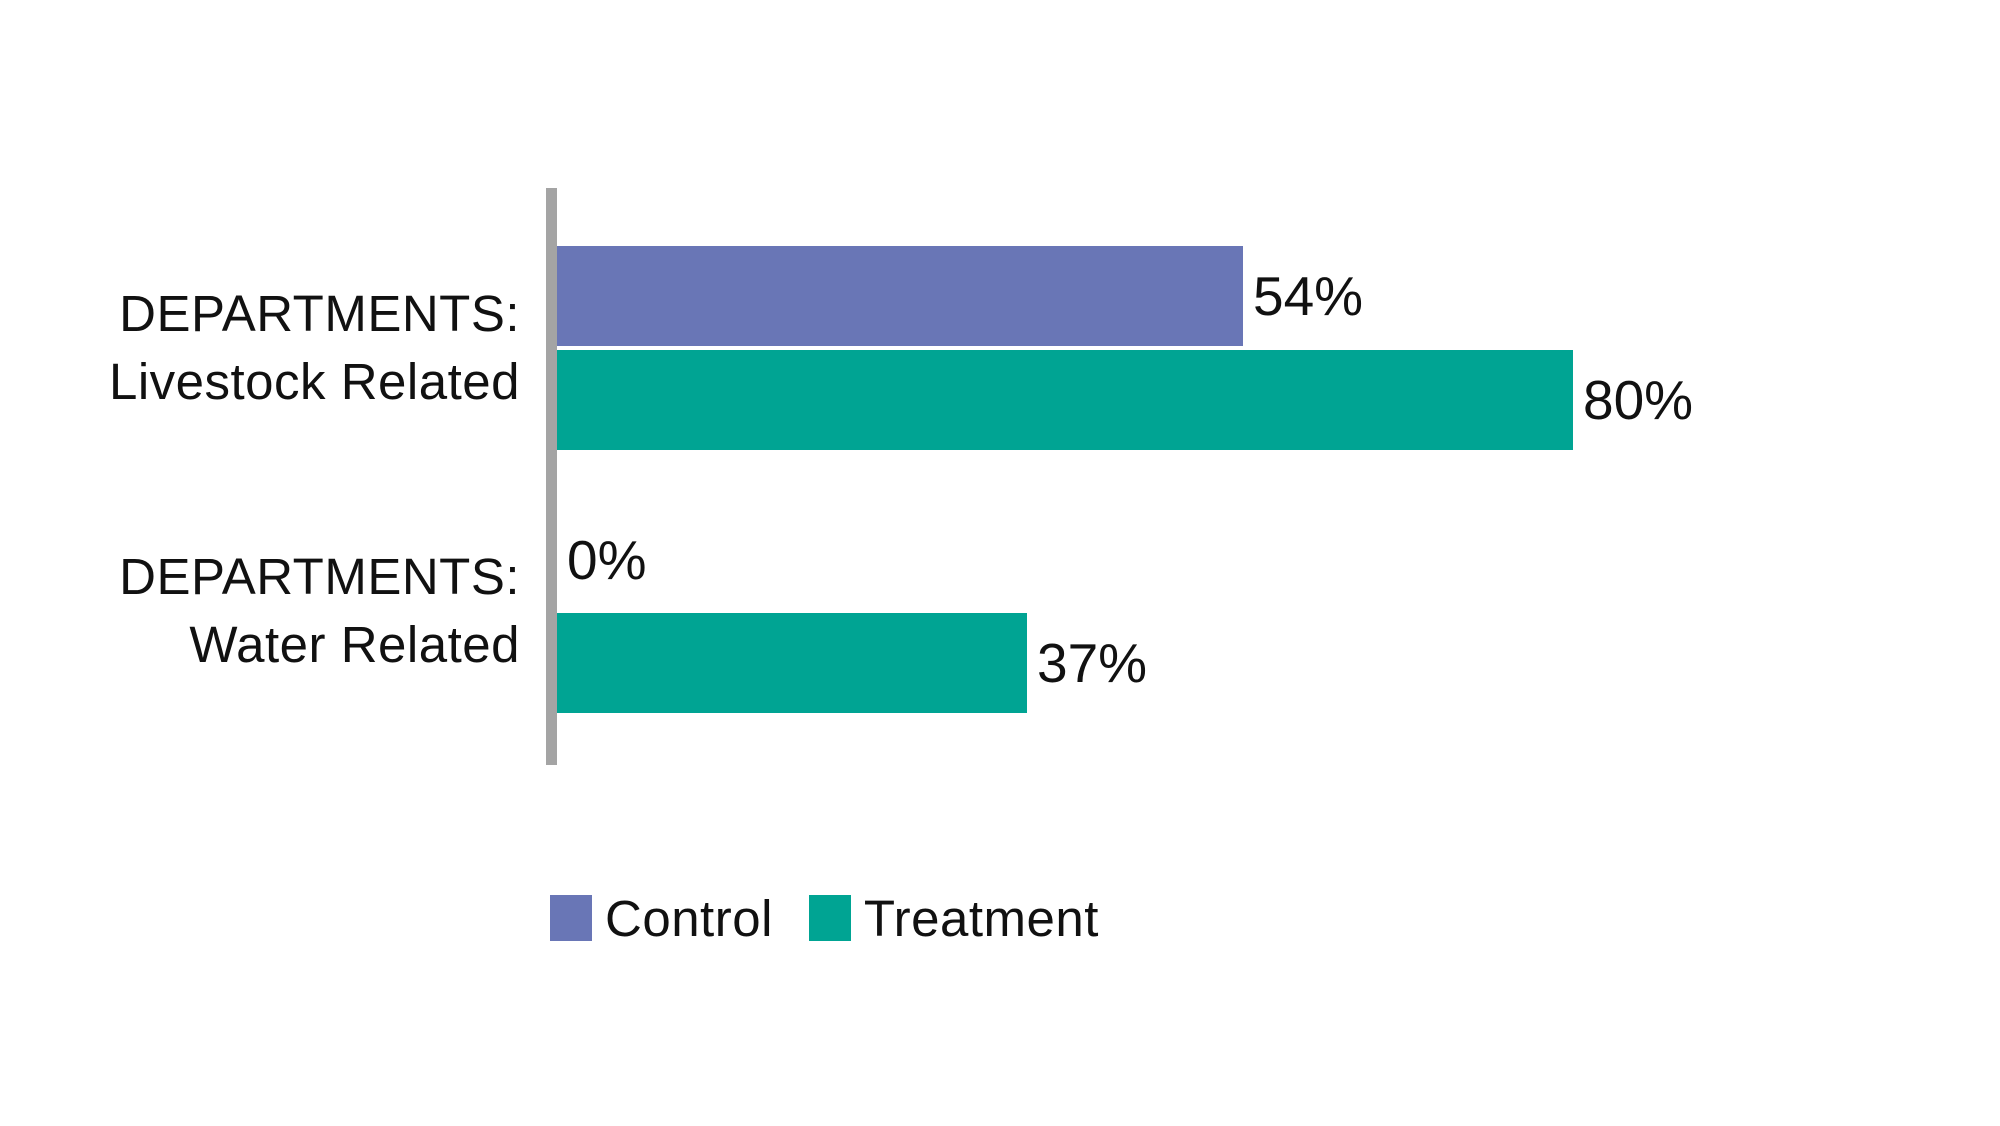  Describe the element at coordinates (260, 348) in the screenshot. I see `category-label-livestock: DEPARTMENTS: Livestock Related` at that location.